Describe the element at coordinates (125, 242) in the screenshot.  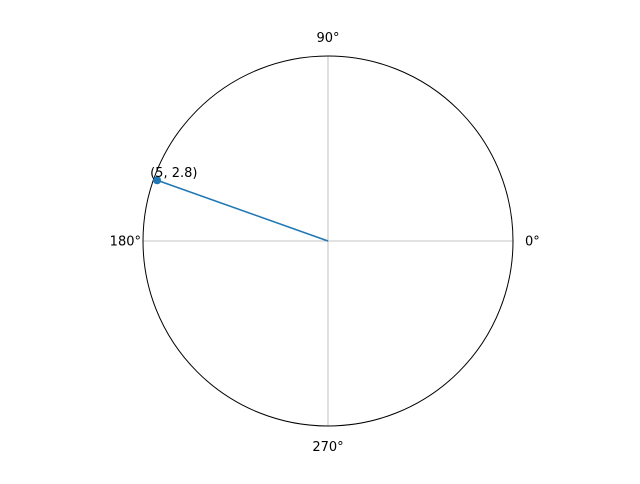
I see `angular-tick-label-180: 180°` at that location.